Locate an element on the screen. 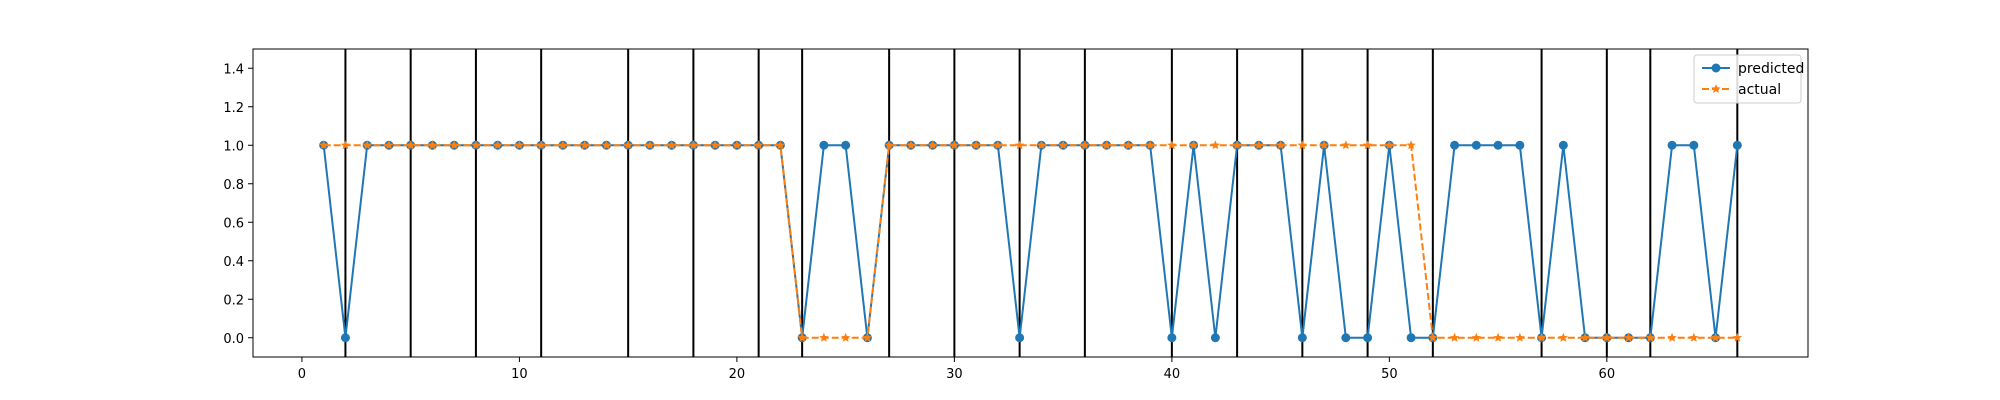 The image size is (2000, 400). y-tick-label: 1.4 is located at coordinates (233, 69).